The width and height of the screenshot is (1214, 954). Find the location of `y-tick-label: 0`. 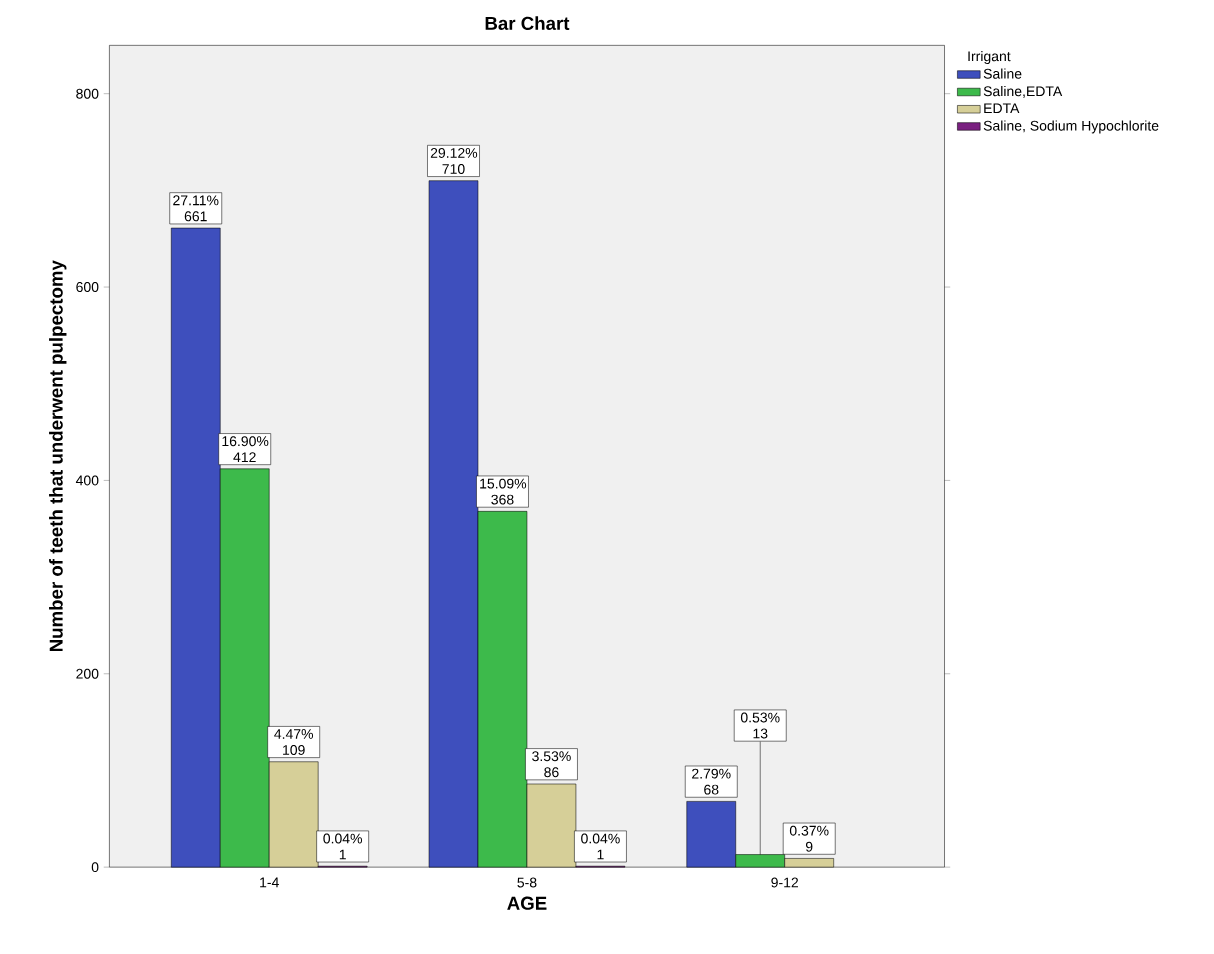

y-tick-label: 0 is located at coordinates (95, 867).